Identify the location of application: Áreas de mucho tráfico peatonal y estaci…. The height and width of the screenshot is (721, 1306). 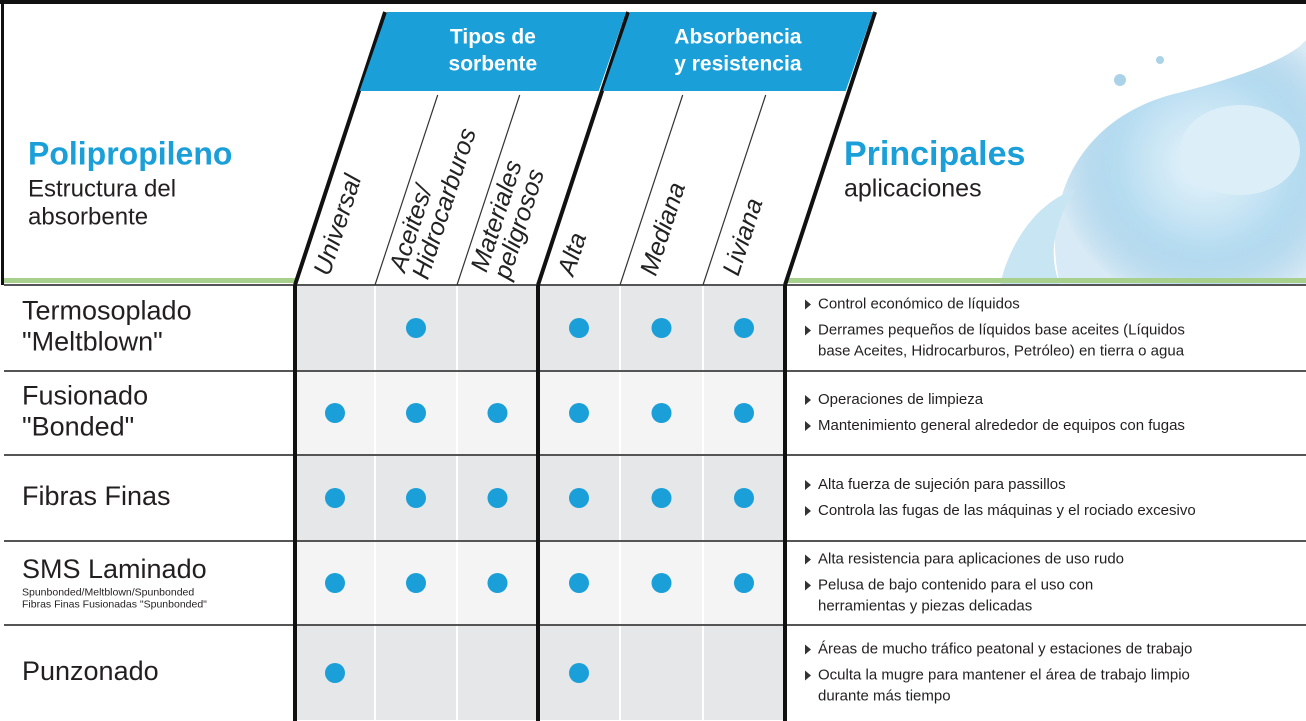
(1005, 648).